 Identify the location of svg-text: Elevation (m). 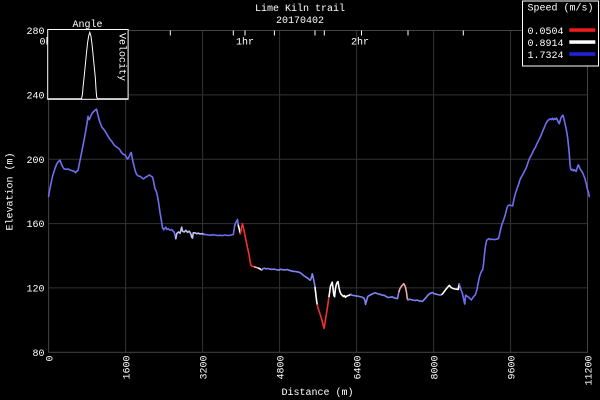
(11, 191).